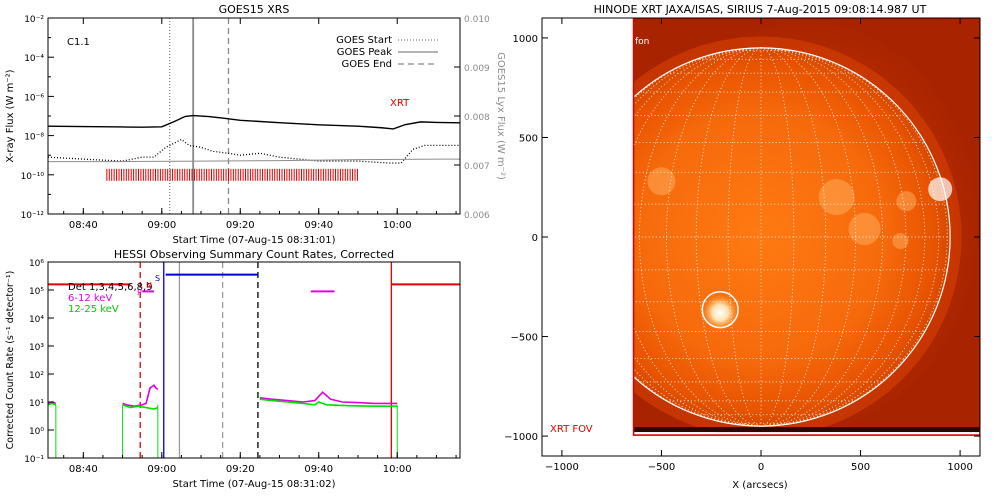 The image size is (1000, 504). What do you see at coordinates (33, 216) in the screenshot?
I see `goes-ytick-label: 10⁻¹²` at bounding box center [33, 216].